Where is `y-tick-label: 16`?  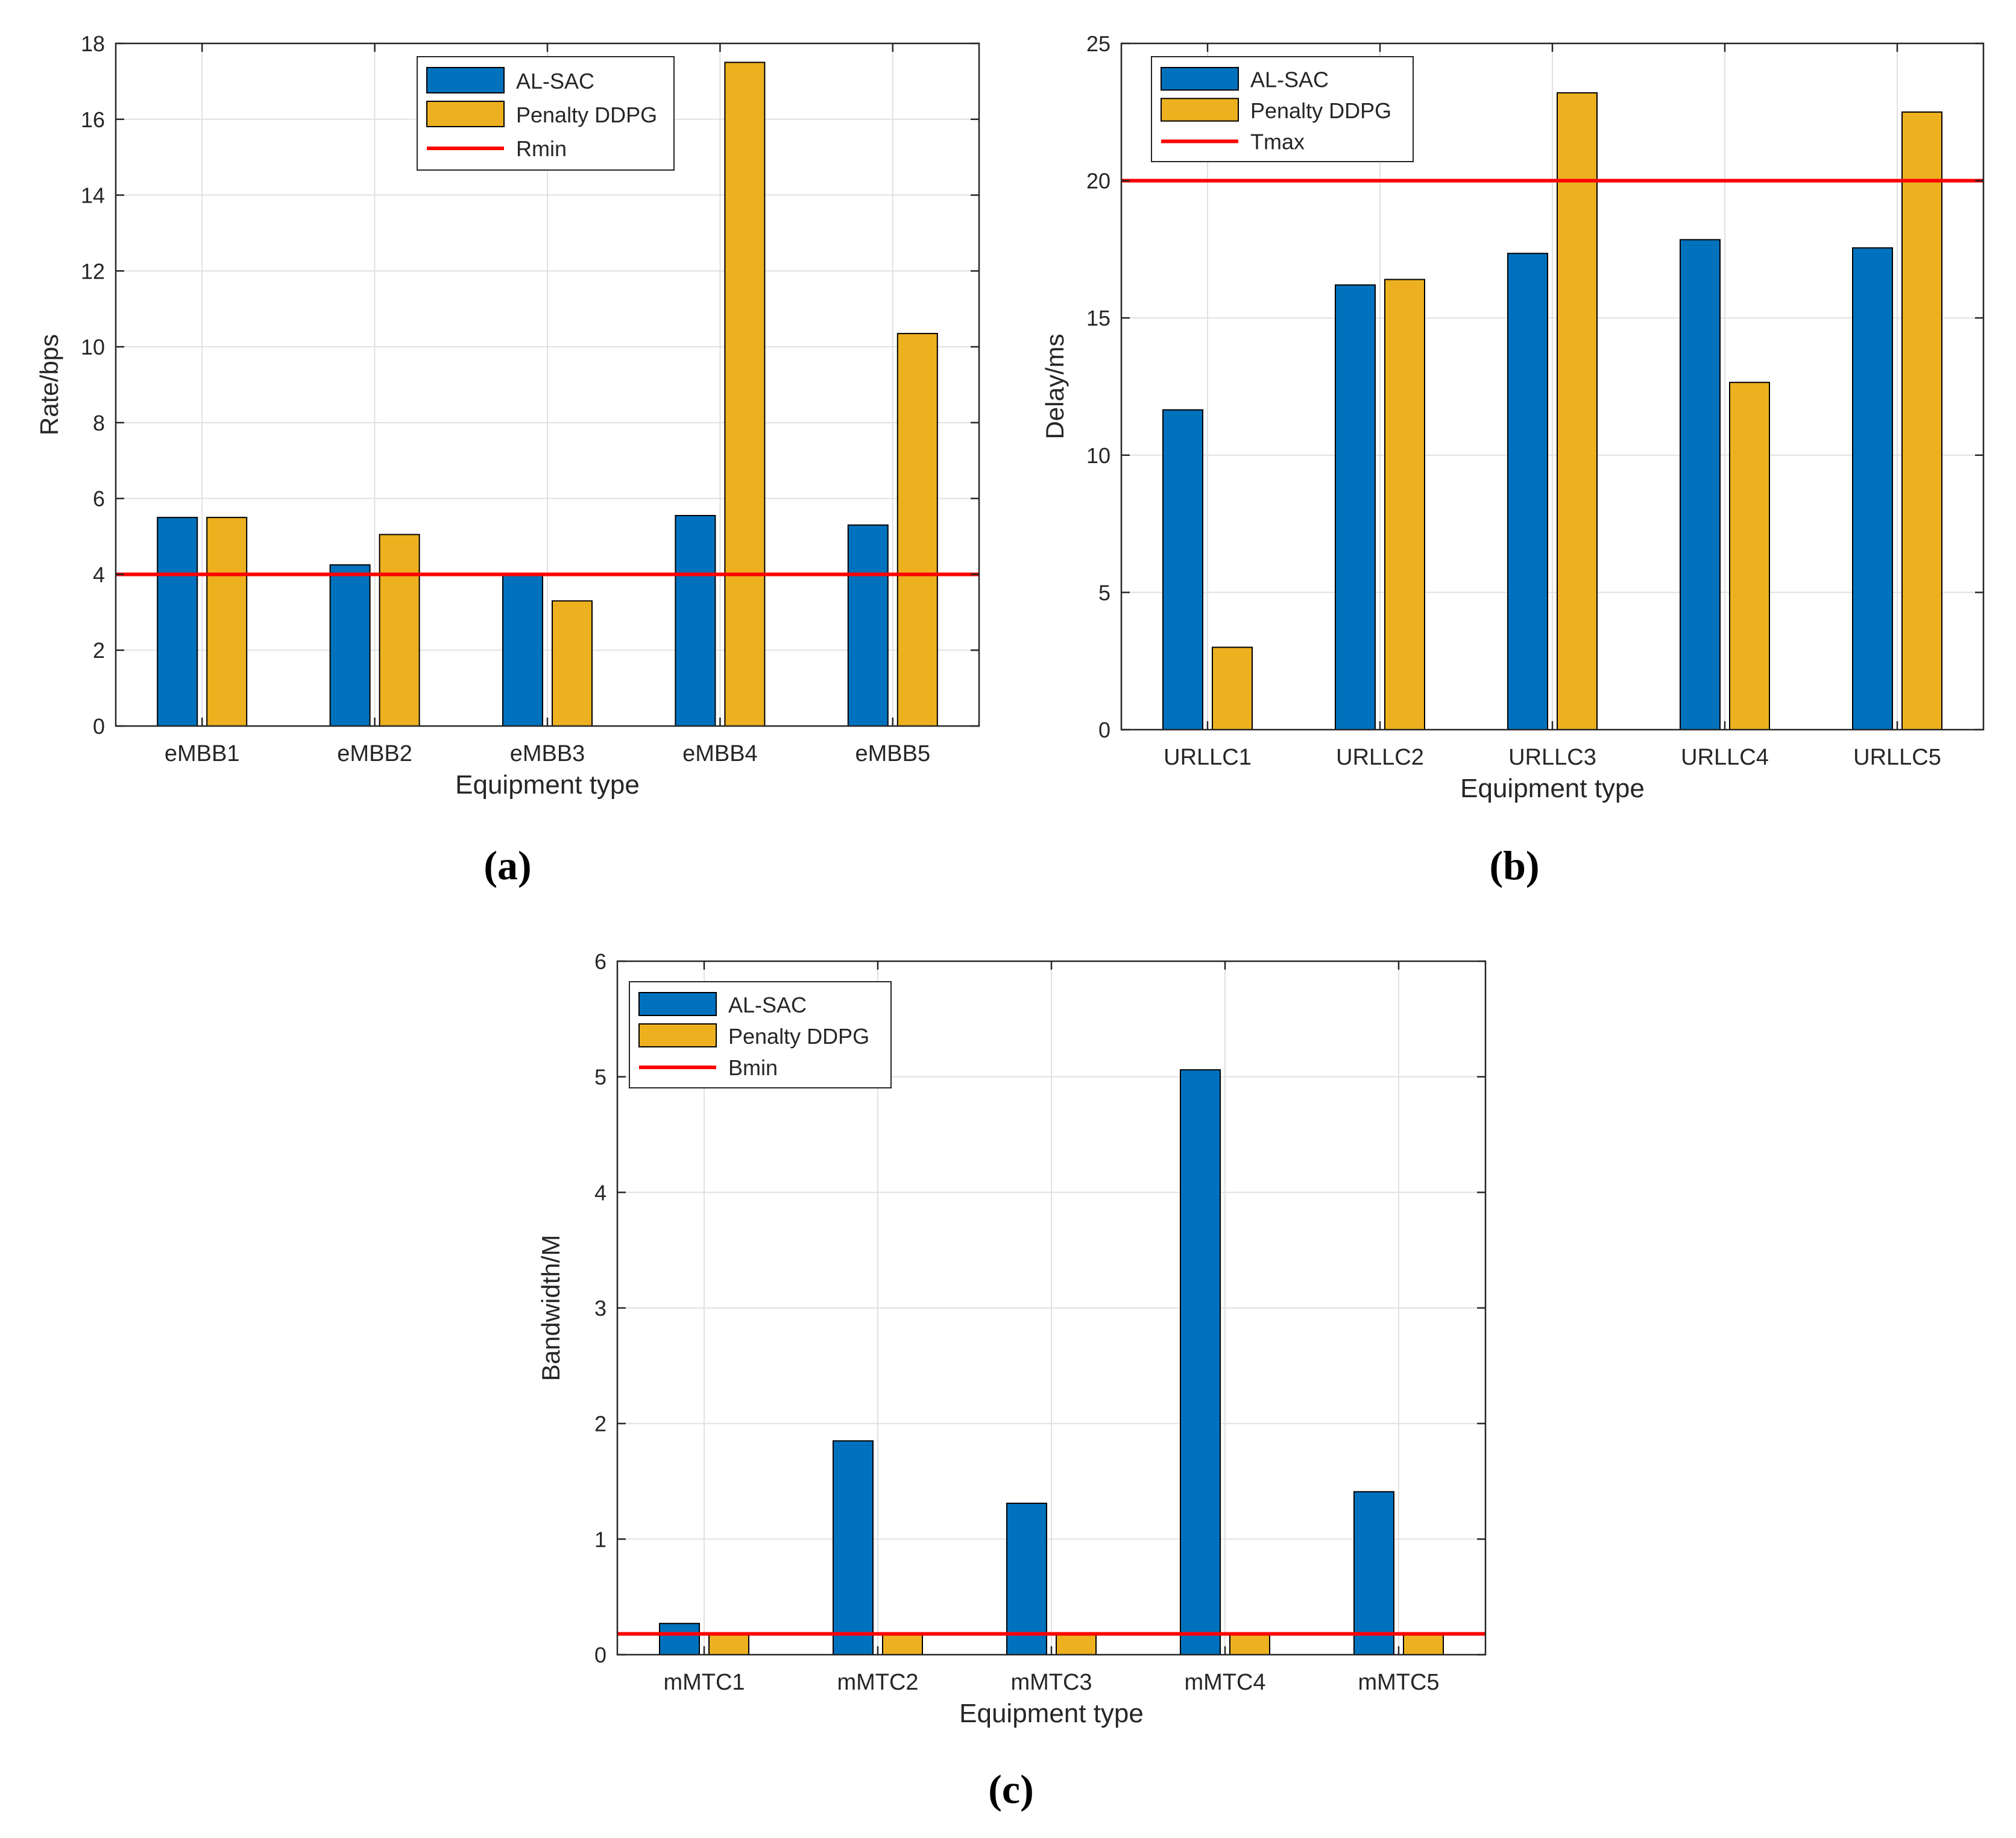 y-tick-label: 16 is located at coordinates (93, 119).